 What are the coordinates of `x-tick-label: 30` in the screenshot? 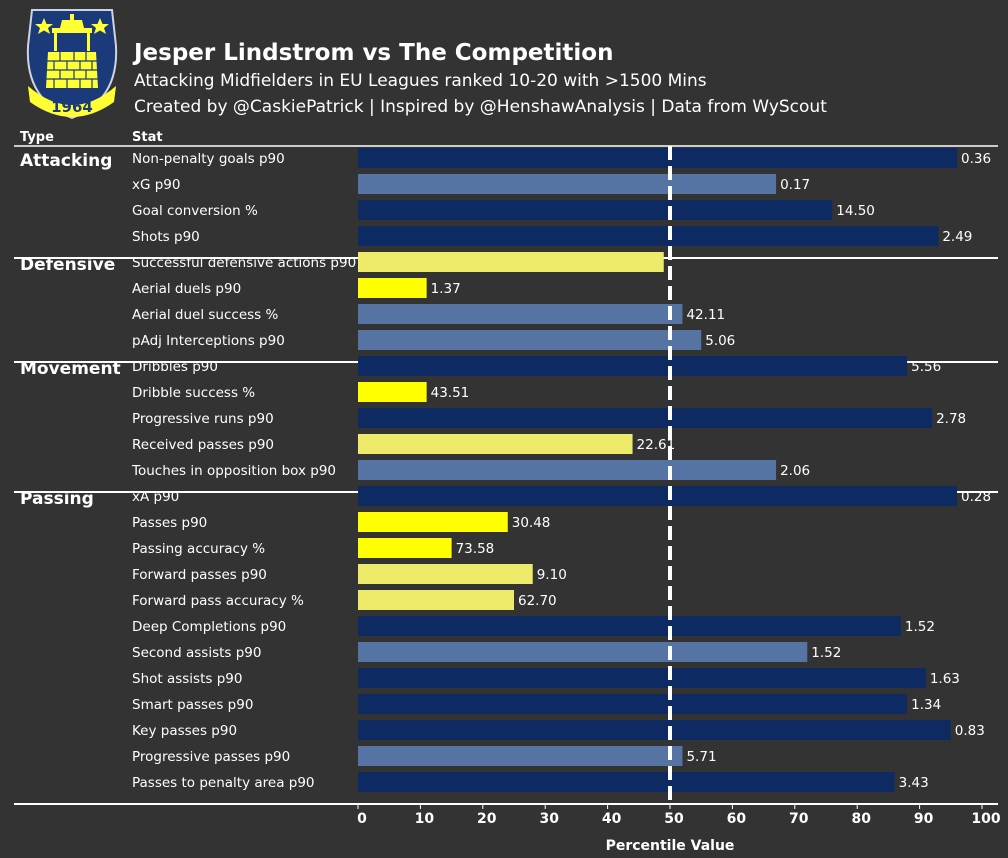 It's located at (549, 819).